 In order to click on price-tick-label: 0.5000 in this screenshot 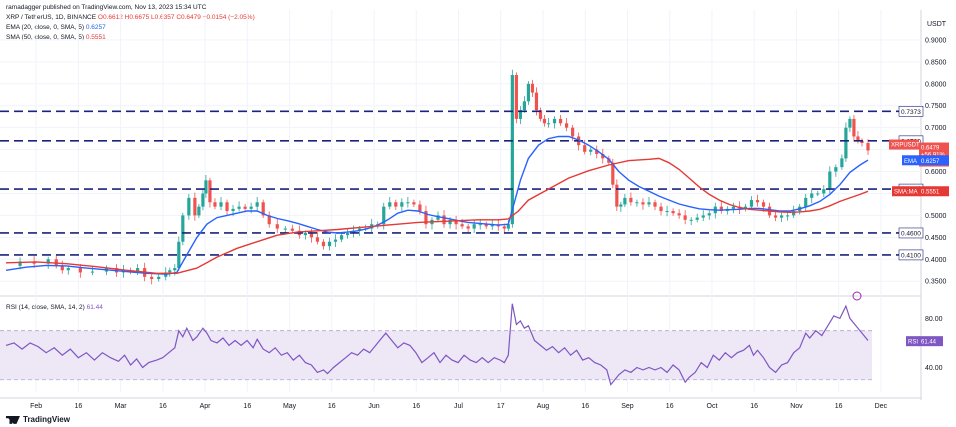, I will do `click(936, 216)`.